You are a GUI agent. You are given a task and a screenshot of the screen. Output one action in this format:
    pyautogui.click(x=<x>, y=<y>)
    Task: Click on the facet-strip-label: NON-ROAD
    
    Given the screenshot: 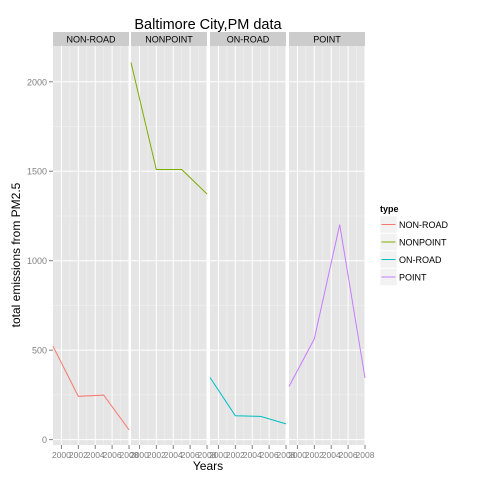 What is the action you would take?
    pyautogui.click(x=91, y=40)
    